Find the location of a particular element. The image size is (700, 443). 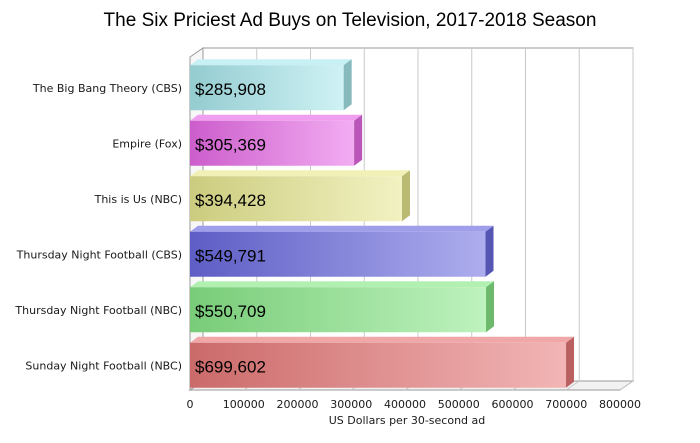

x-tick-label: 400000 is located at coordinates (405, 404).